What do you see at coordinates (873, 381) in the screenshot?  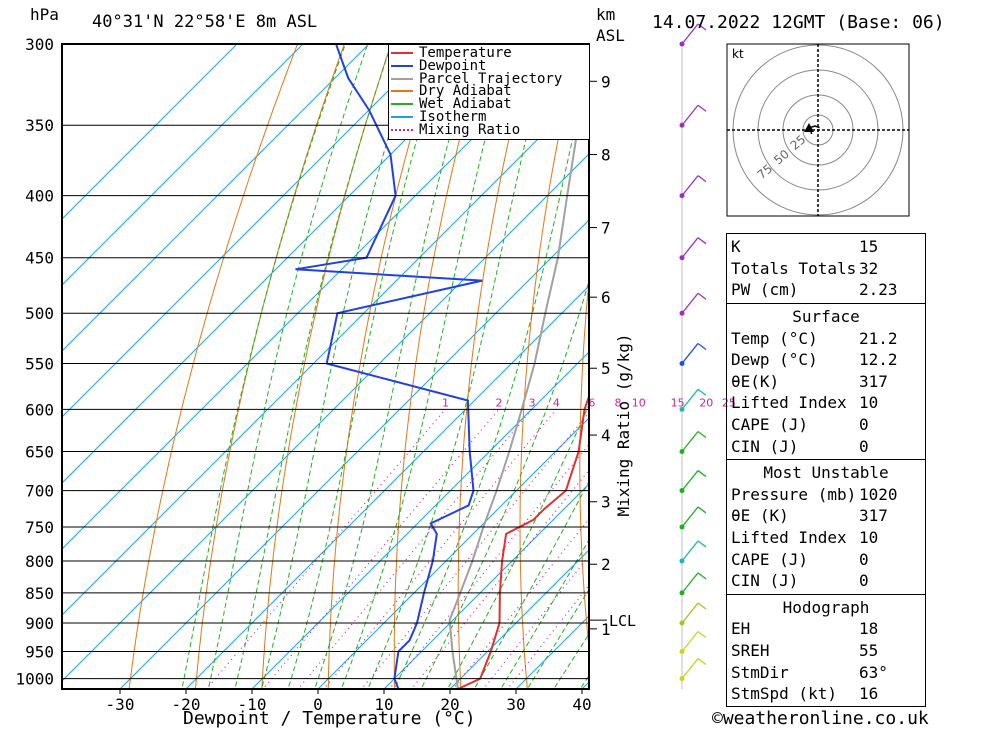 I see `surface-value: 317` at bounding box center [873, 381].